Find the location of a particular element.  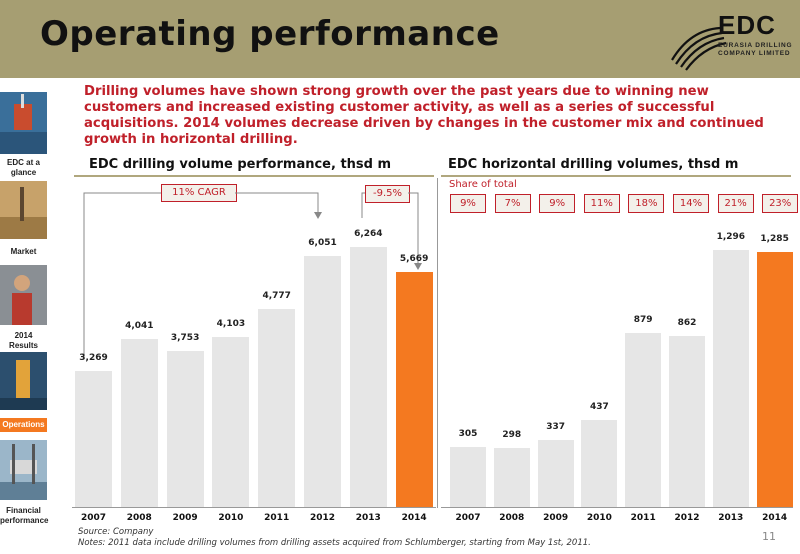

chart1-x-tick: 2012 is located at coordinates (322, 518).